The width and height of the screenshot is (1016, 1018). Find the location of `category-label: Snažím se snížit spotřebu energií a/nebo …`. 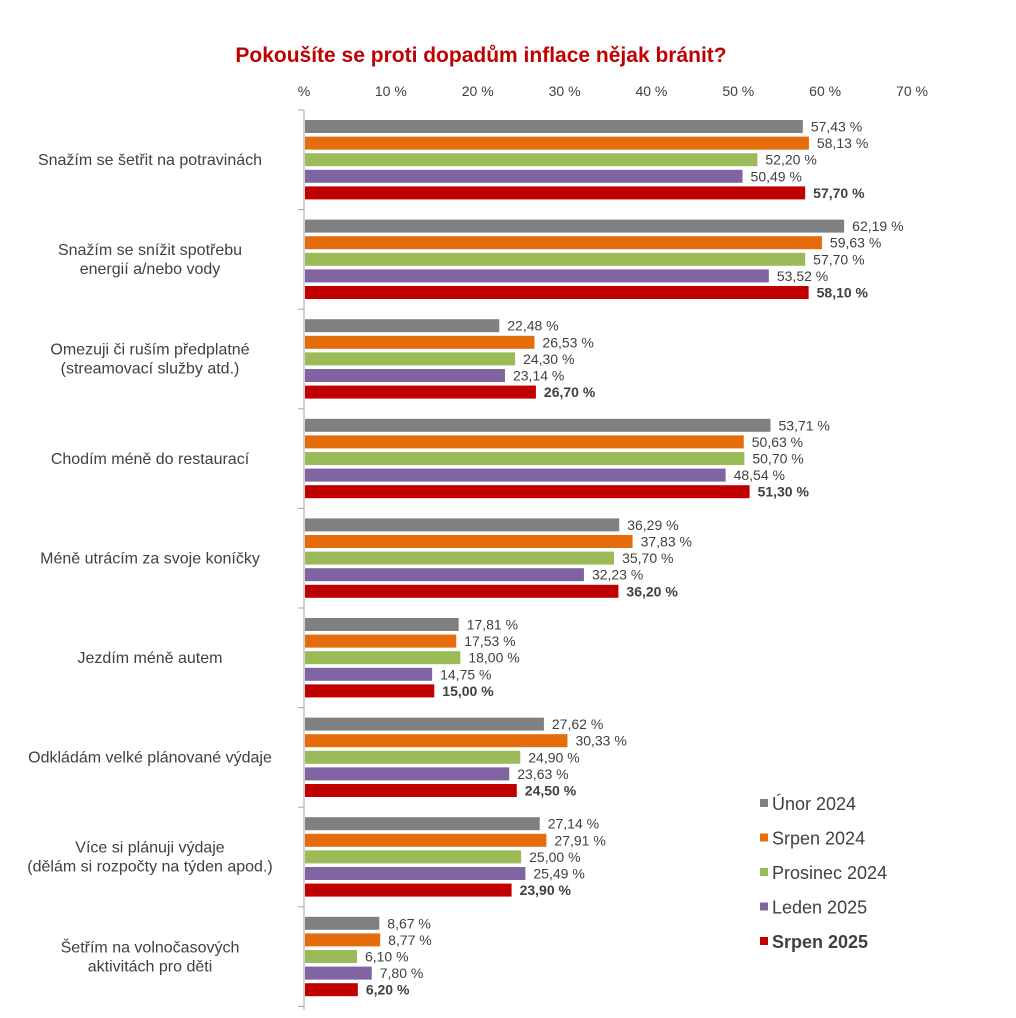

category-label: Snažím se snížit spotřebu energií a/nebo … is located at coordinates (150, 260).